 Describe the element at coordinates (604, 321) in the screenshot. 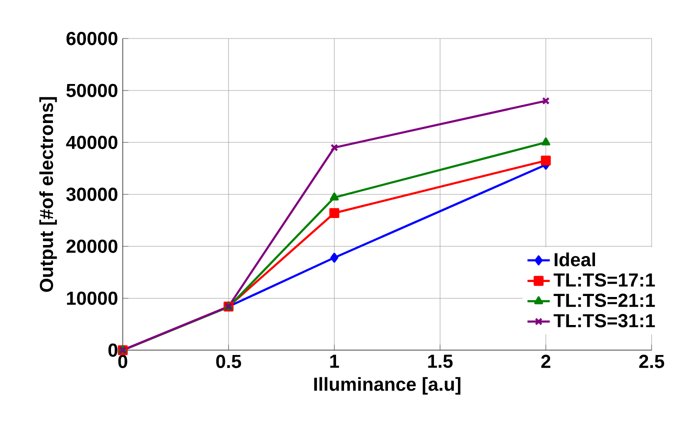

I see `legend-label: TL:TS=31:1` at that location.